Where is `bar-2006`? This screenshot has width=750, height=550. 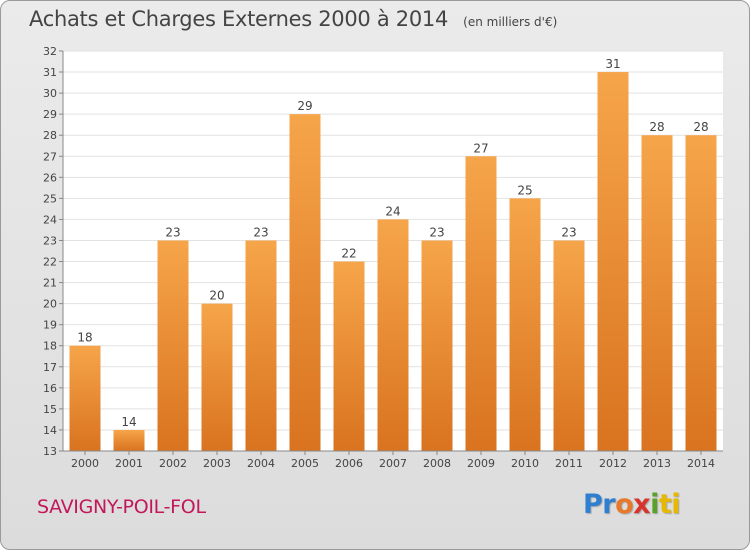
bar-2006 is located at coordinates (349, 356).